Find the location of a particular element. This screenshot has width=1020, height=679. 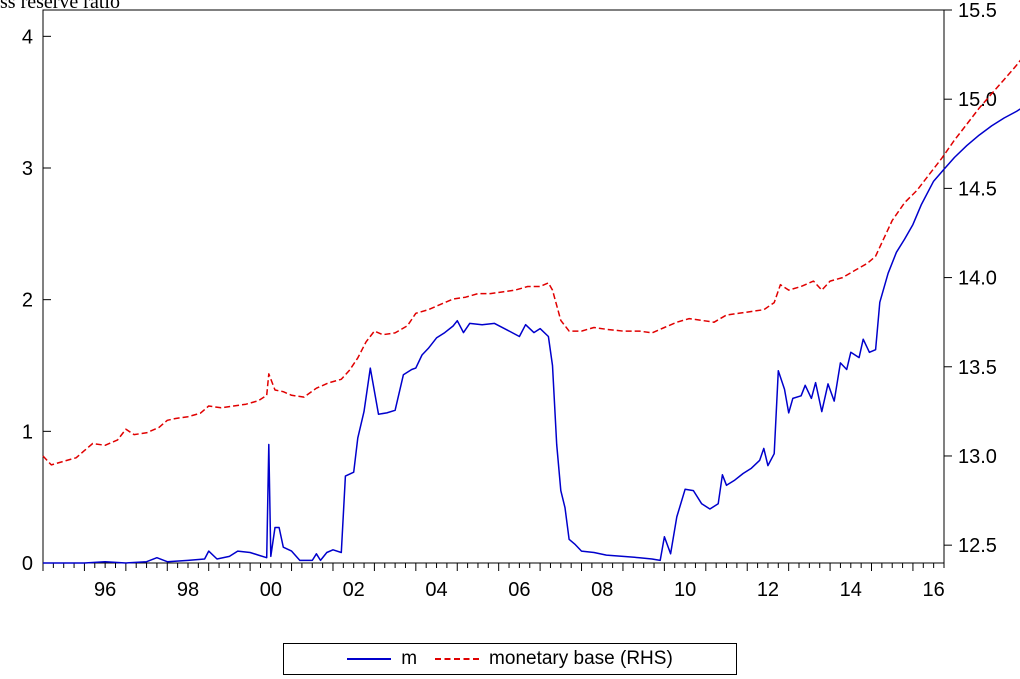

x-tick-label: 08 is located at coordinates (602, 590).